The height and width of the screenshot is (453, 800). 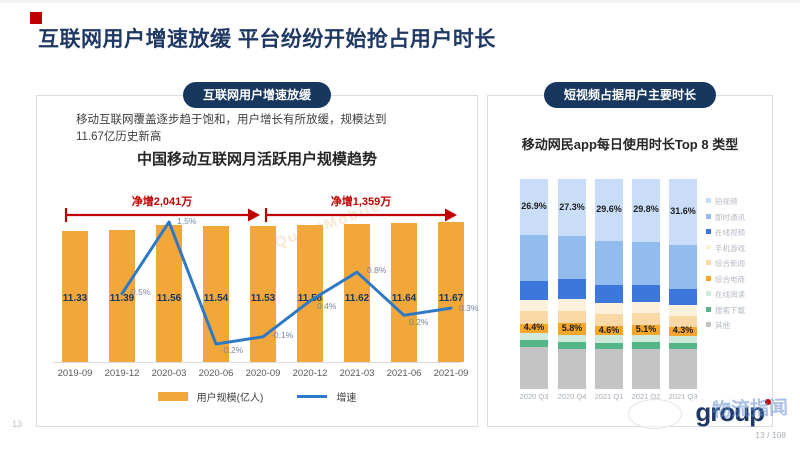 What do you see at coordinates (572, 396) in the screenshot?
I see `x-axis-label: 2020 Q4` at bounding box center [572, 396].